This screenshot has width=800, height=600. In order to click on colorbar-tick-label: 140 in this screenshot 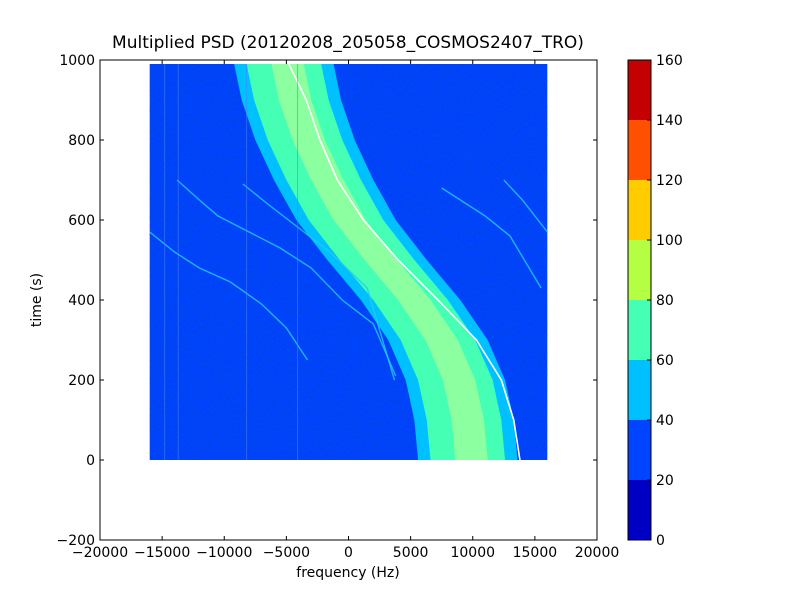, I will do `click(669, 121)`.